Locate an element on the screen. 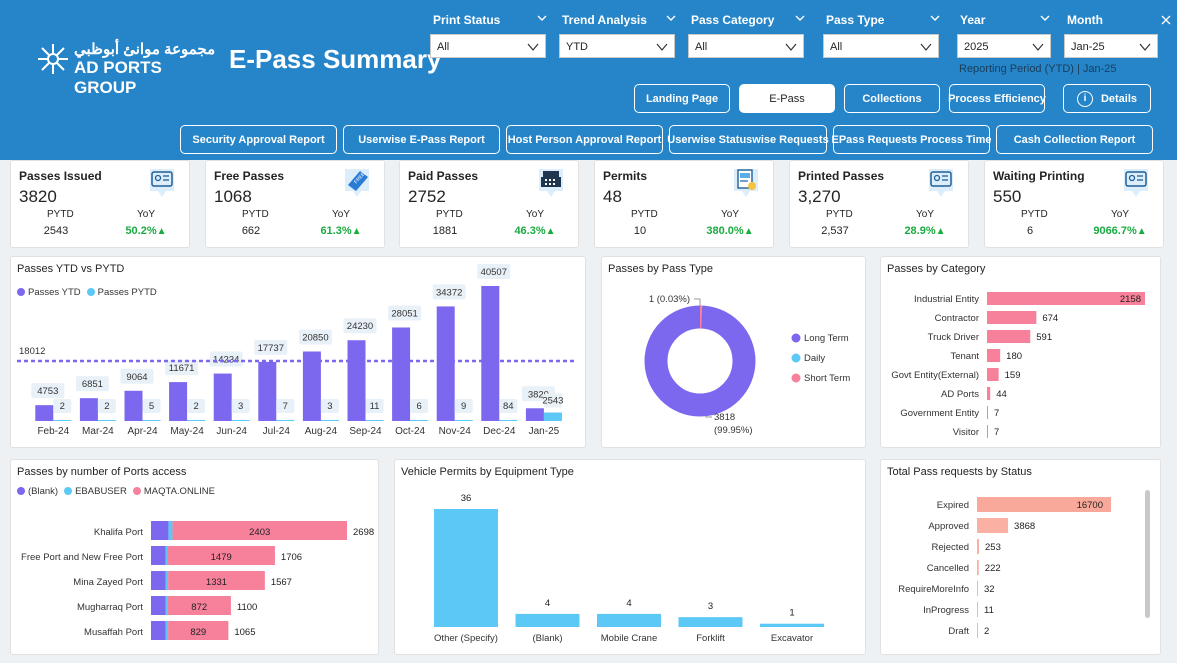 The width and height of the screenshot is (1177, 663). userwise-statuswise-requests-button: Userwise Statuswise Requests is located at coordinates (748, 139).